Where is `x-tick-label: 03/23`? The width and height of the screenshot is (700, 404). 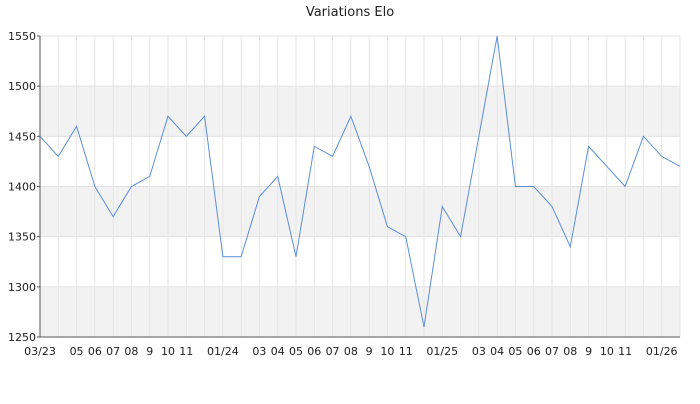 x-tick-label: 03/23 is located at coordinates (40, 351).